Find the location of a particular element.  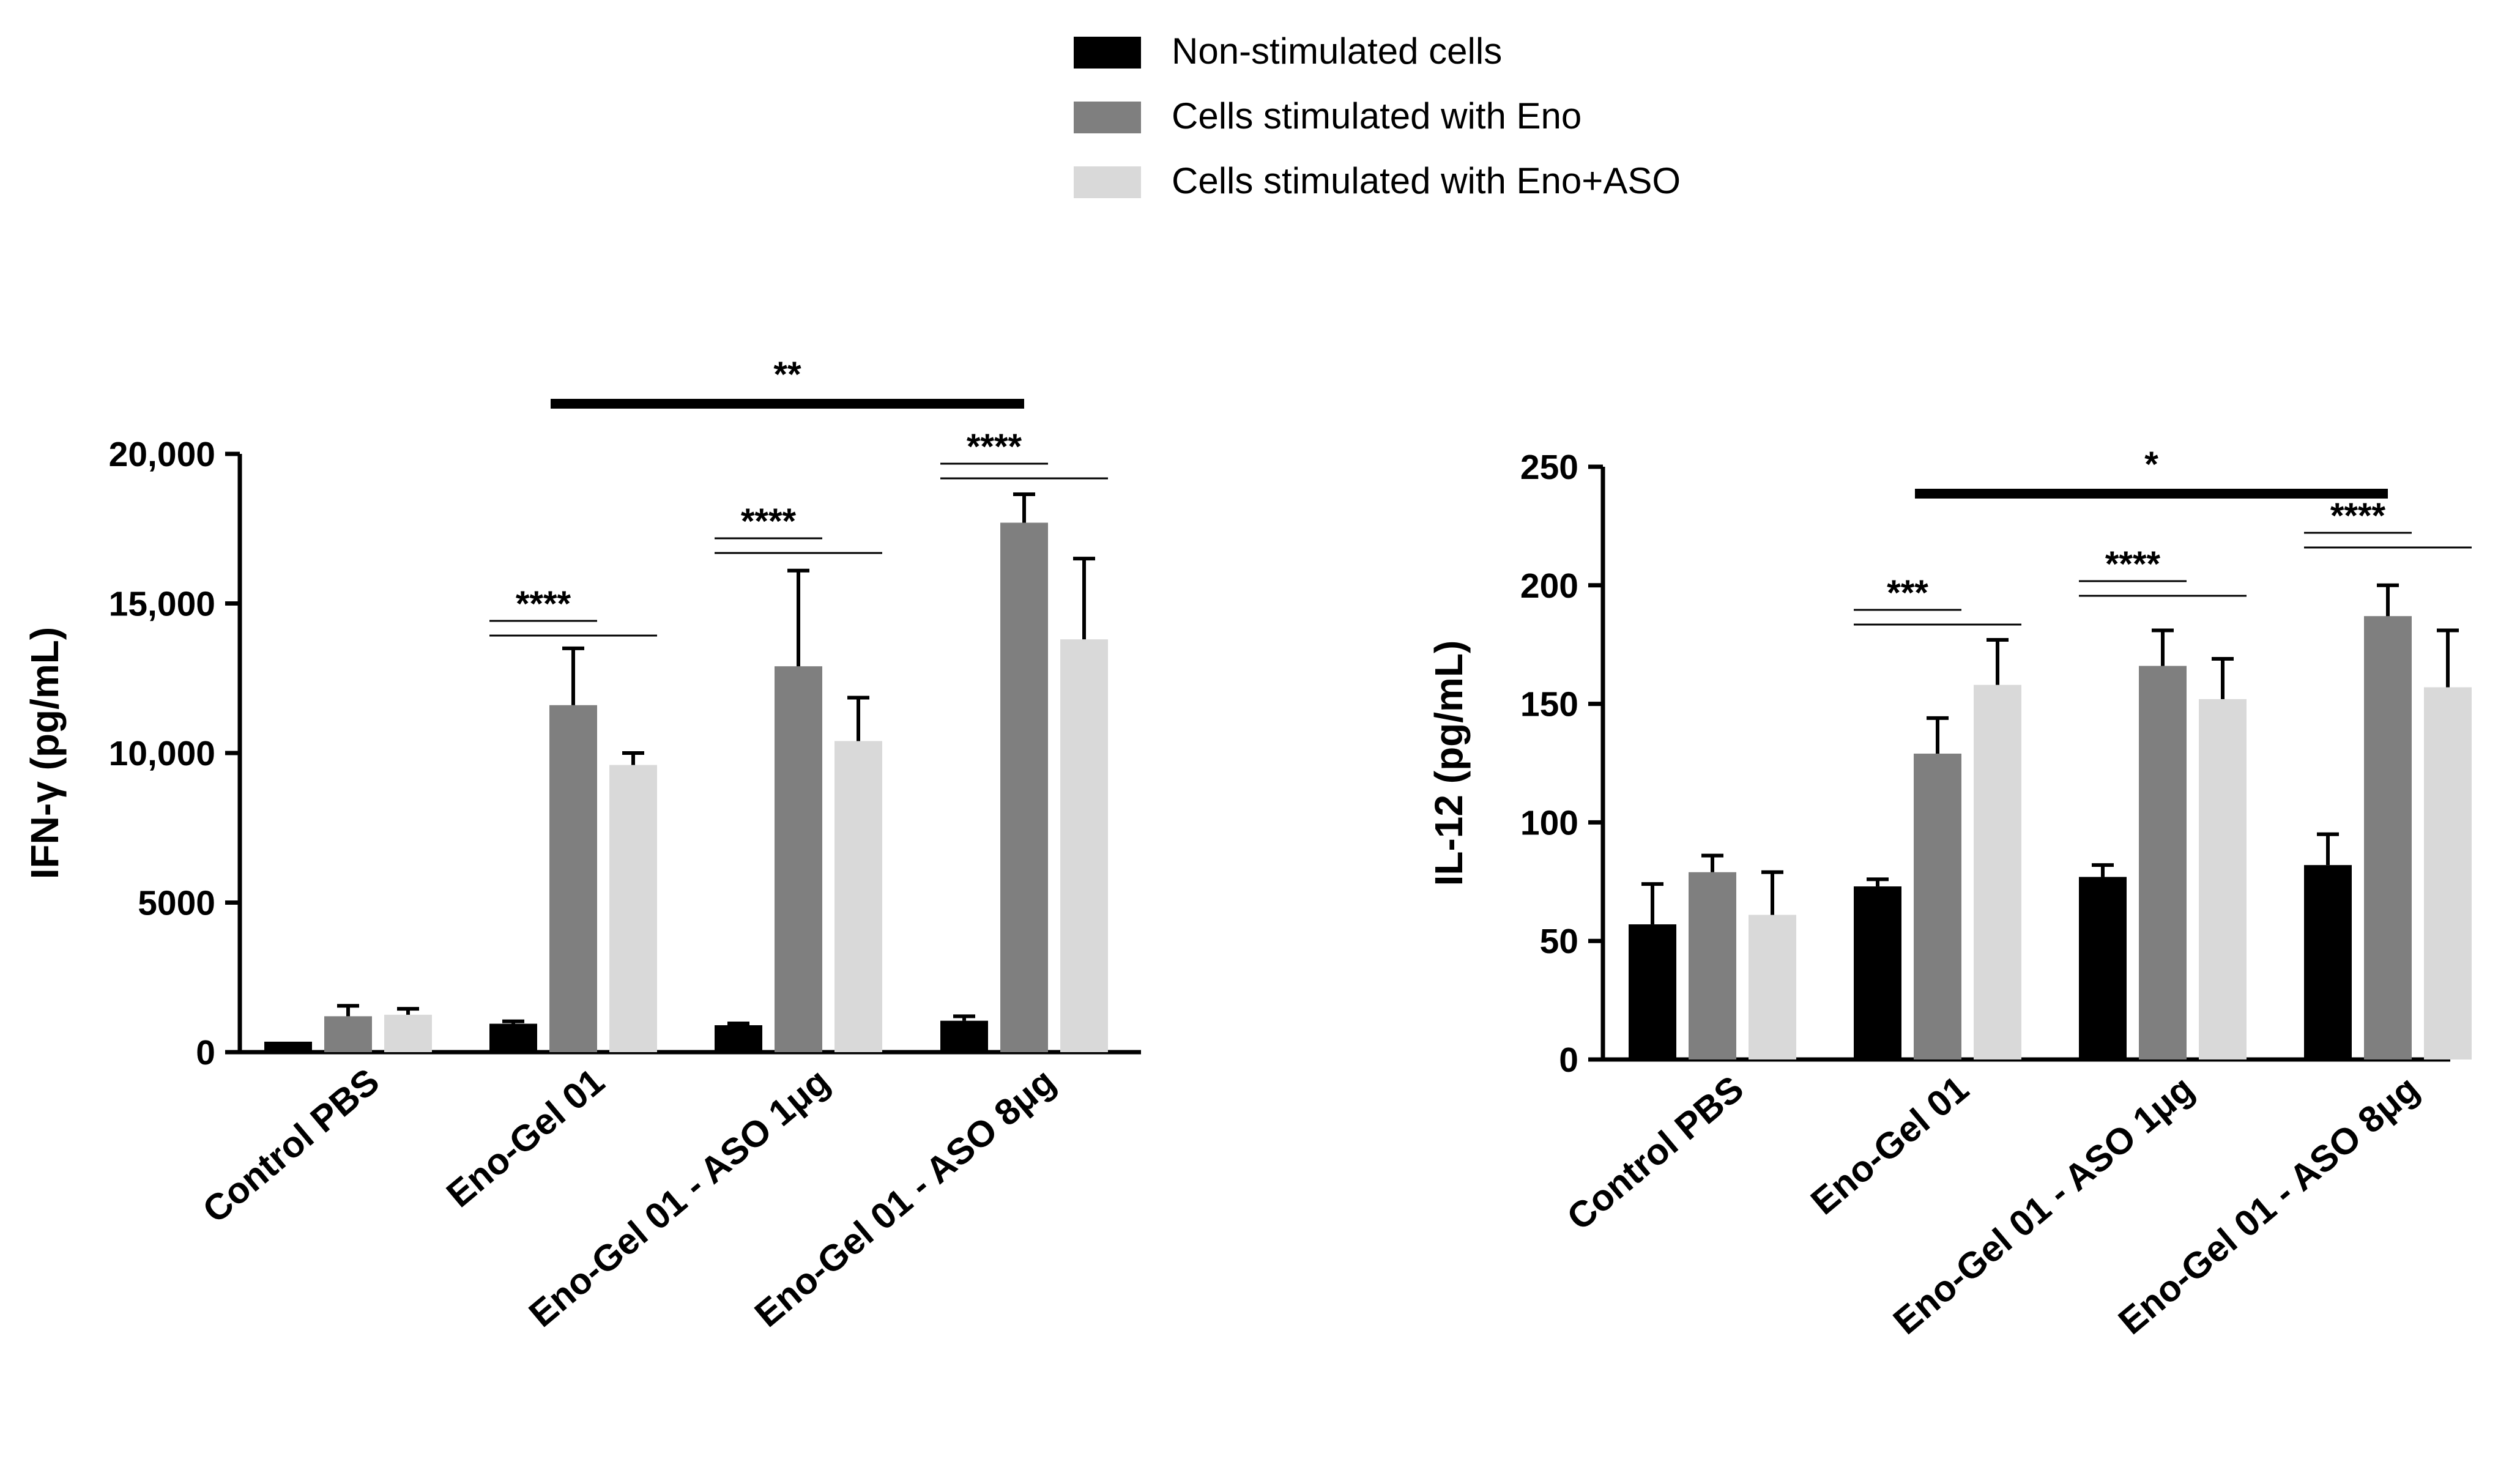

significance-stars: ** is located at coordinates (787, 375).